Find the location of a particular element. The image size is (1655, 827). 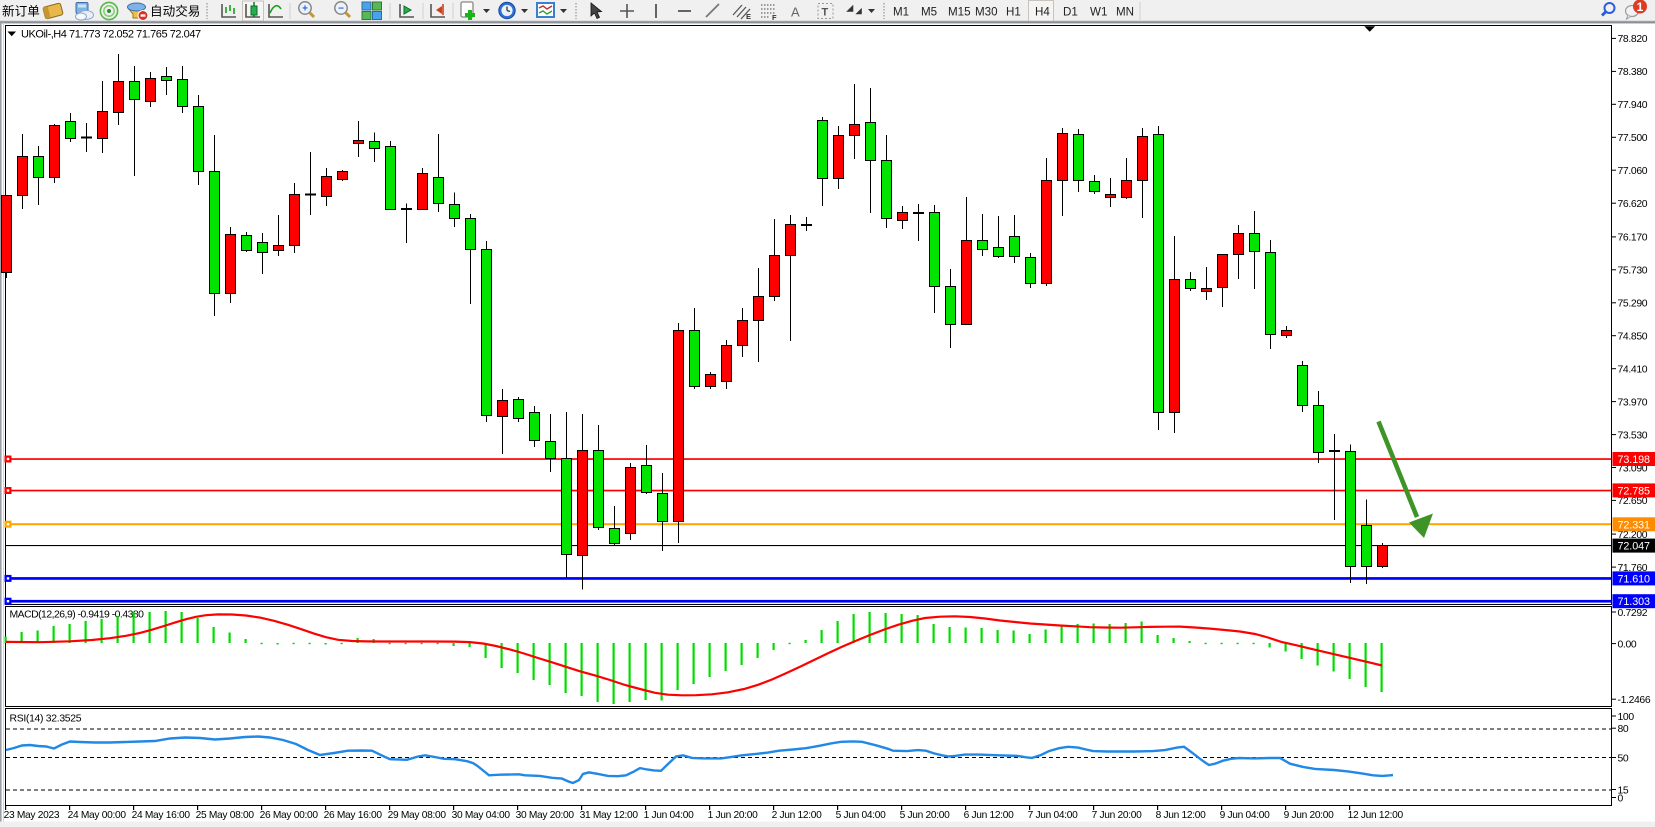

svg-text: 26 May 16:00 is located at coordinates (353, 815).